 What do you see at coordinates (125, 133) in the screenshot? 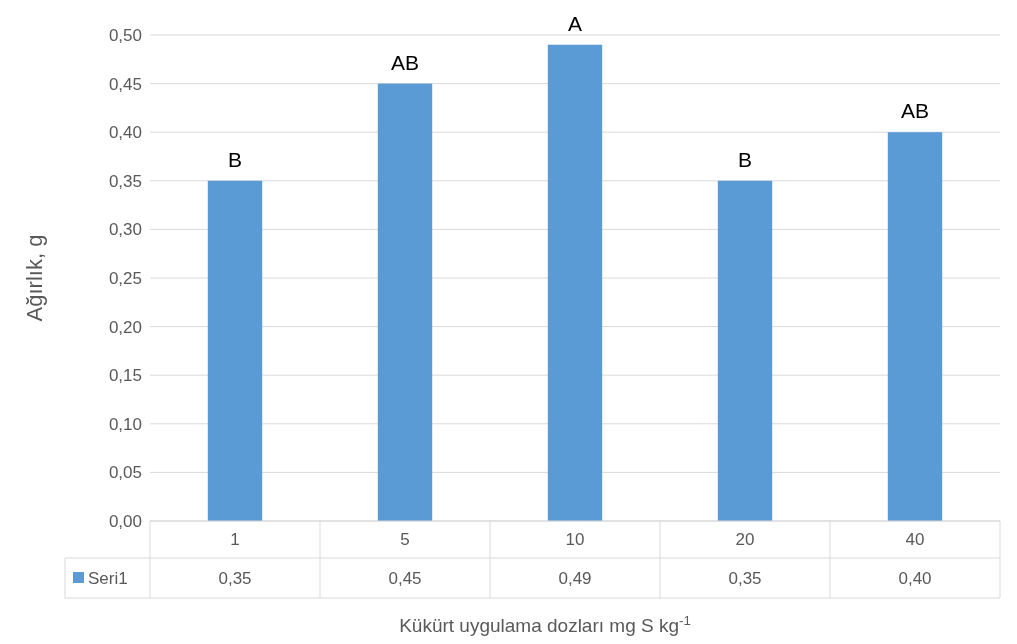
I see `y-tick-label: 0,40` at bounding box center [125, 133].